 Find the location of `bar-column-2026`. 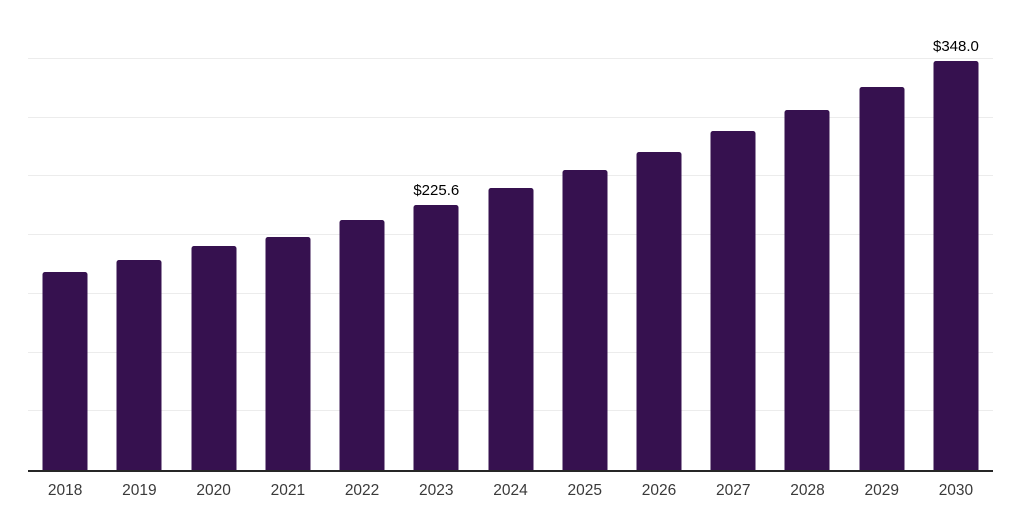

bar-column-2026 is located at coordinates (659, 235).